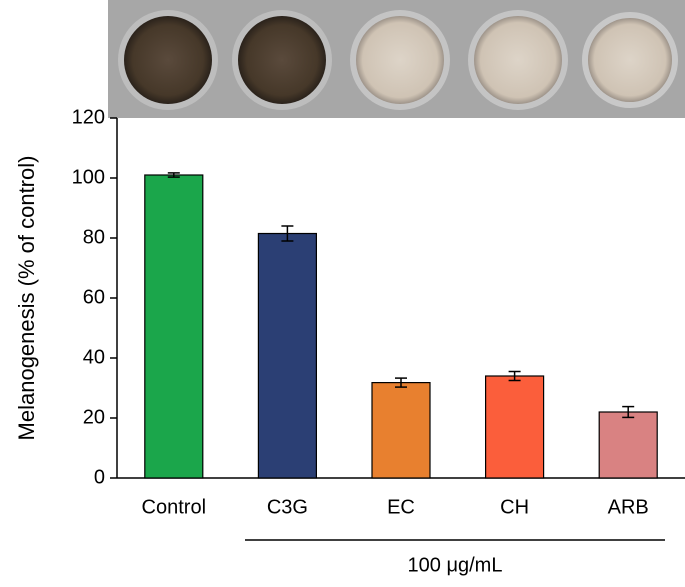 Image resolution: width=685 pixels, height=587 pixels. What do you see at coordinates (88, 177) in the screenshot?
I see `y-tick-label: 100` at bounding box center [88, 177].